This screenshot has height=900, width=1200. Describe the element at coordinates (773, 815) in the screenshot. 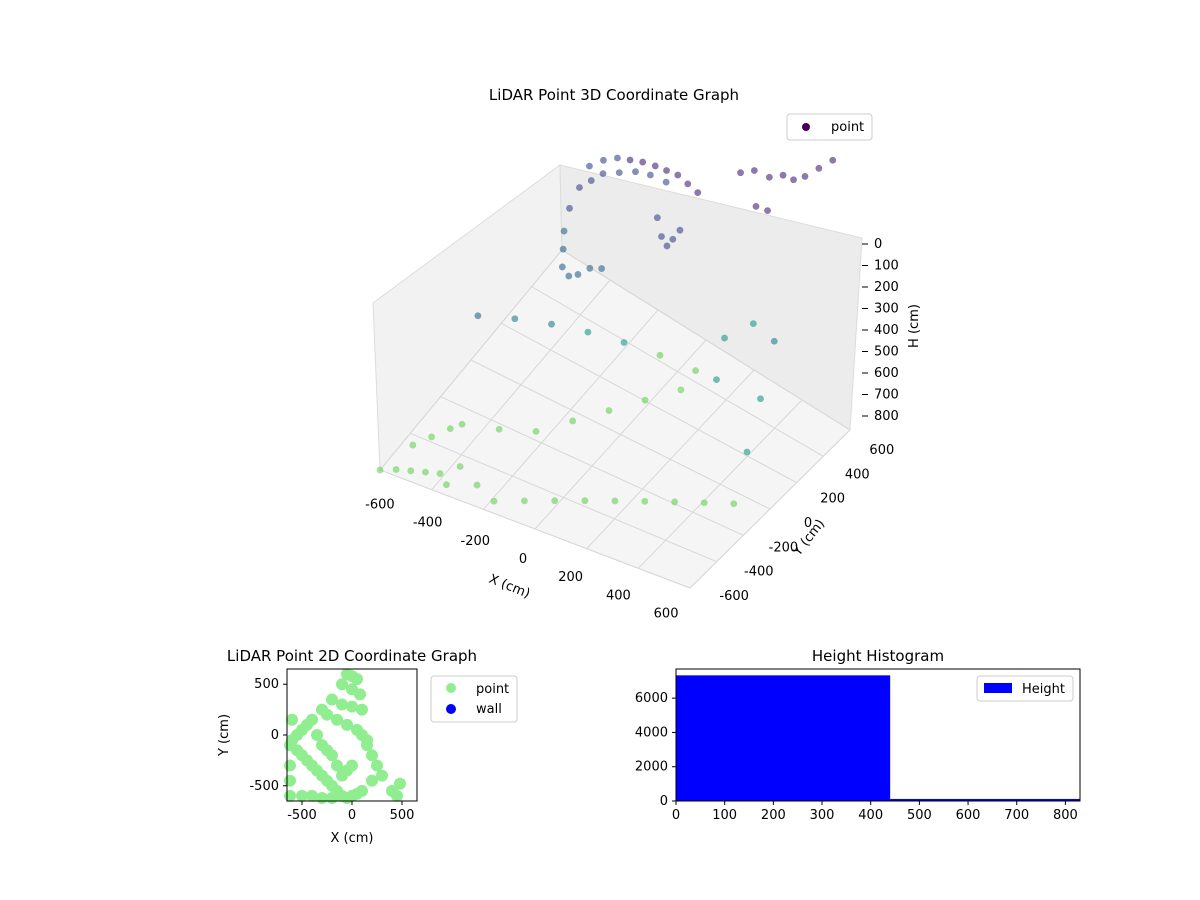

I see `x-tick-hist: 200` at that location.